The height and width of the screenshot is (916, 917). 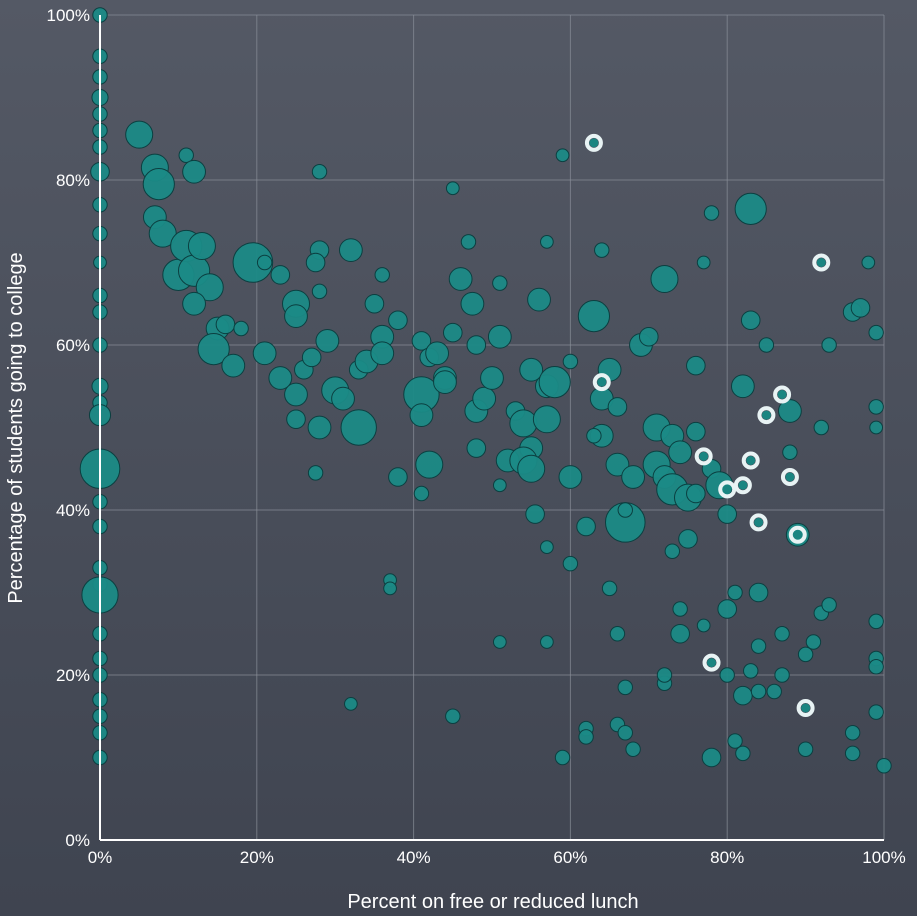 I want to click on y-tick-label: 40%, so click(x=73, y=510).